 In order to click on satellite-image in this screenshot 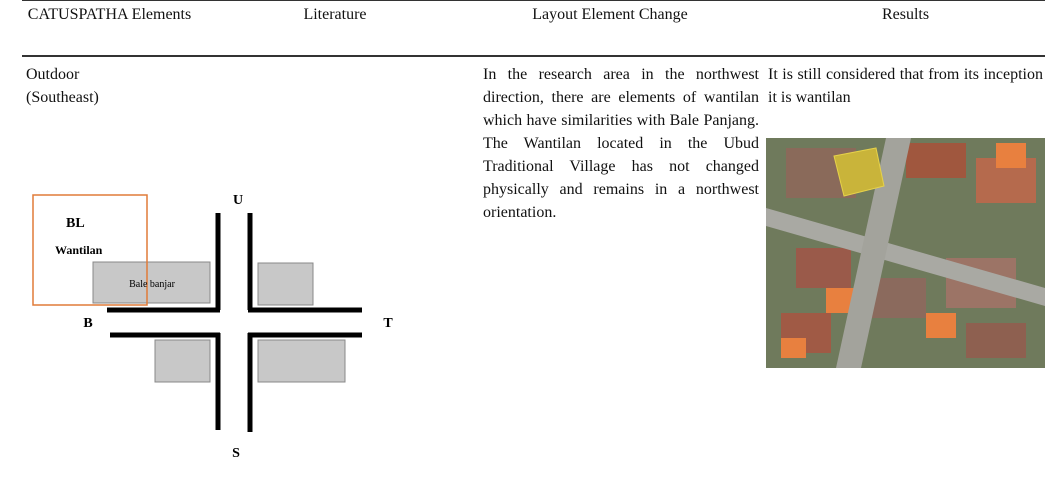, I will do `click(905, 253)`.